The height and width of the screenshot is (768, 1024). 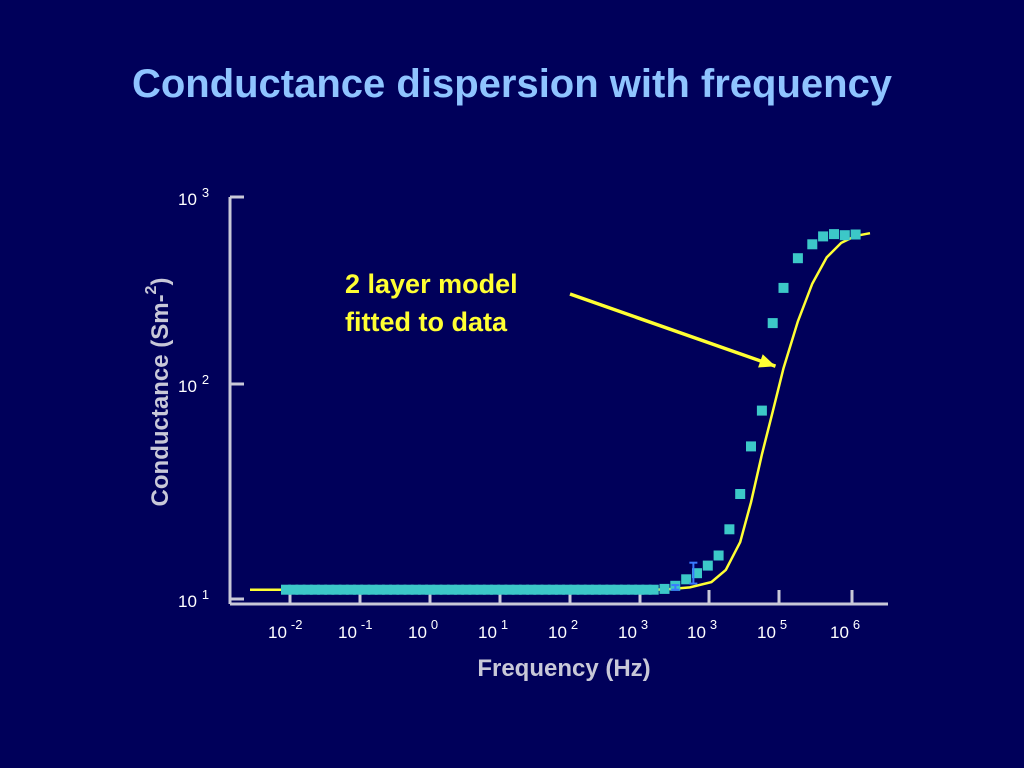 I want to click on x-tick-label: 10 0, so click(x=423, y=629).